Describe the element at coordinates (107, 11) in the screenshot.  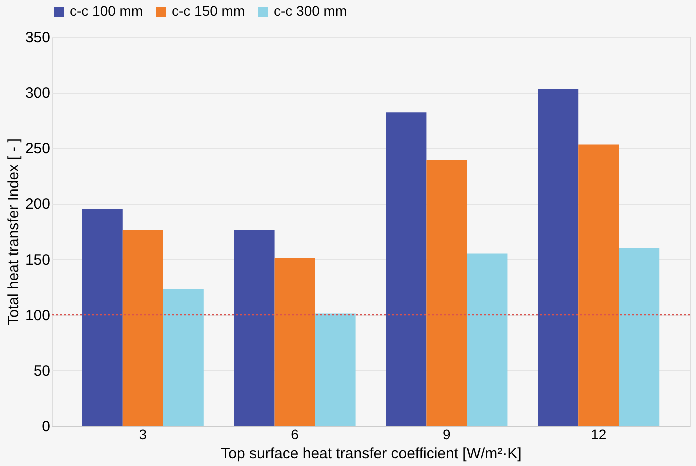
I see `legend-label: c-c 100 mm` at that location.